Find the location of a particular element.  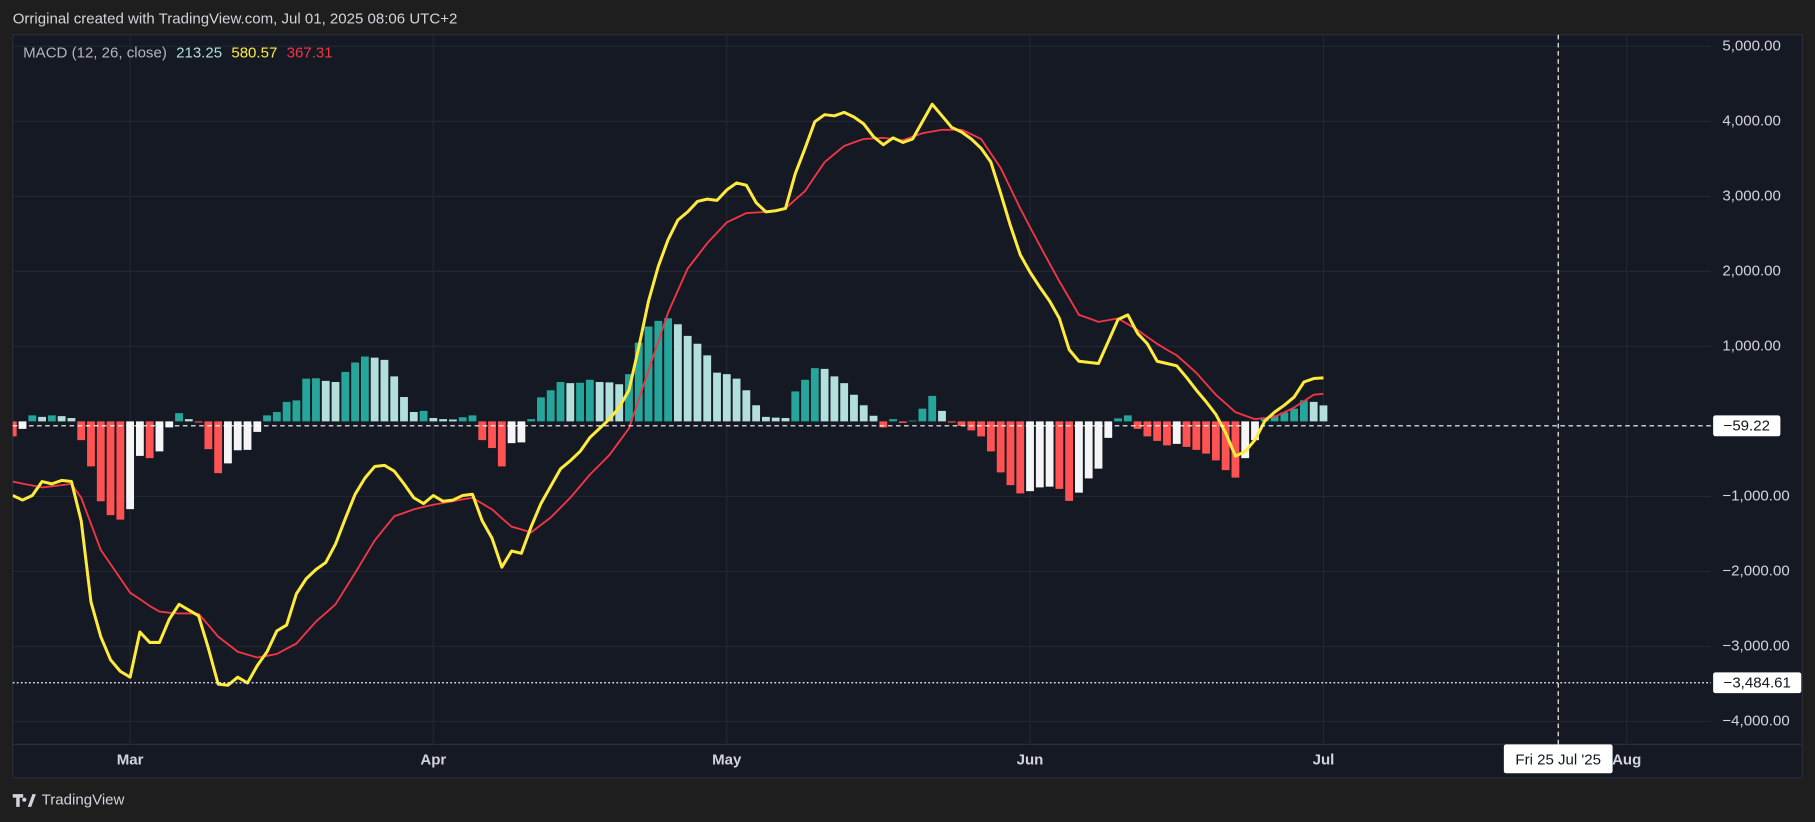

price-label: −59.22 is located at coordinates (1747, 425).